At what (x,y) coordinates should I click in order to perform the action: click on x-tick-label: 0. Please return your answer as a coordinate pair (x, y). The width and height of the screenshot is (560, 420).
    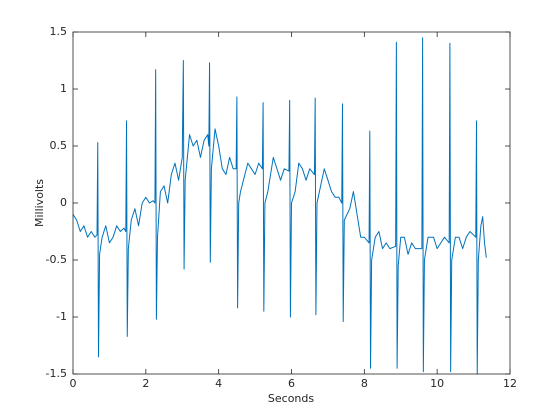
    Looking at the image, I should click on (73, 383).